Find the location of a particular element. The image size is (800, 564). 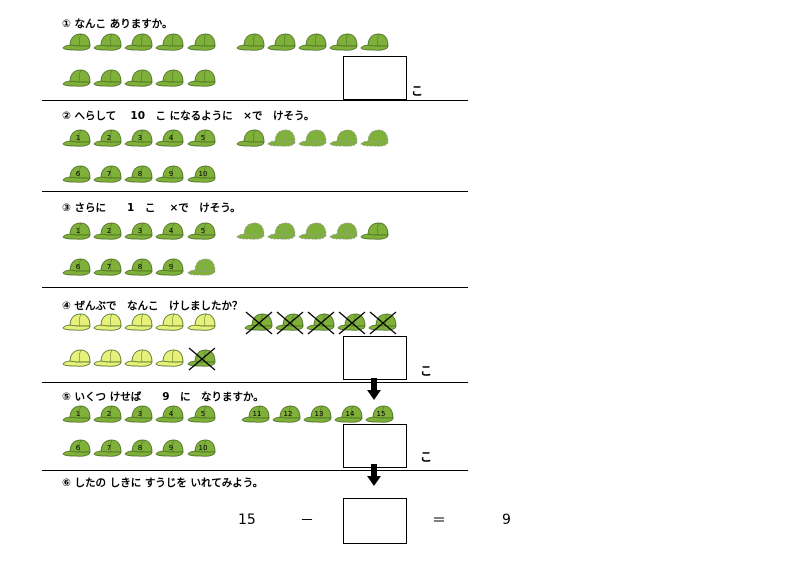

cap-number: 8 is located at coordinates (140, 174).